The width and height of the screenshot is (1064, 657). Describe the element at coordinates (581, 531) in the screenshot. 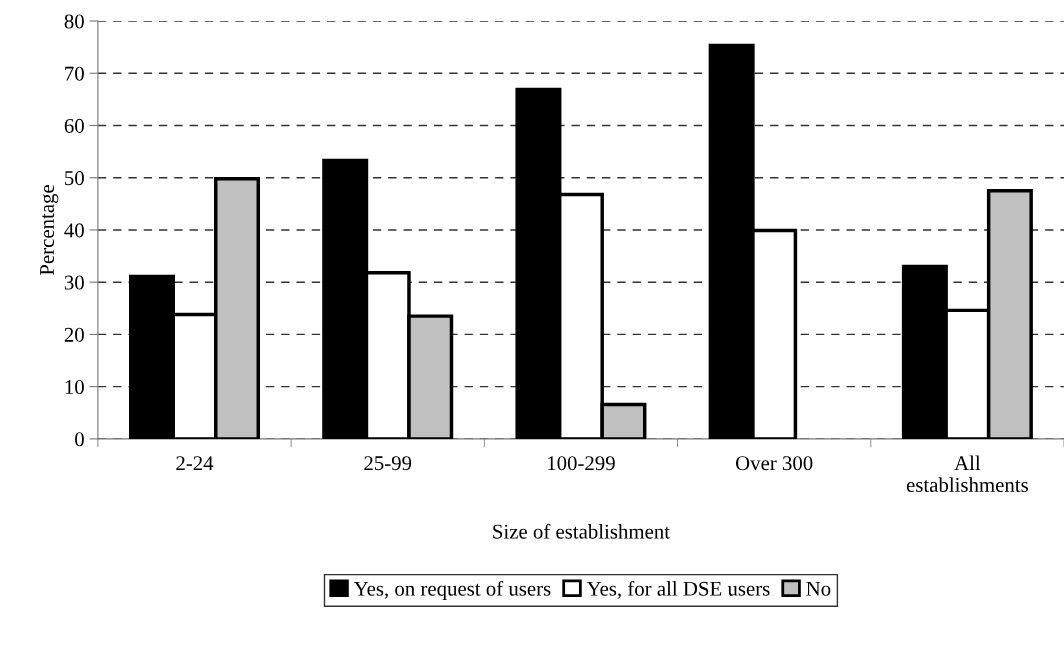

I see `x-axis-title: Size of establishment` at that location.